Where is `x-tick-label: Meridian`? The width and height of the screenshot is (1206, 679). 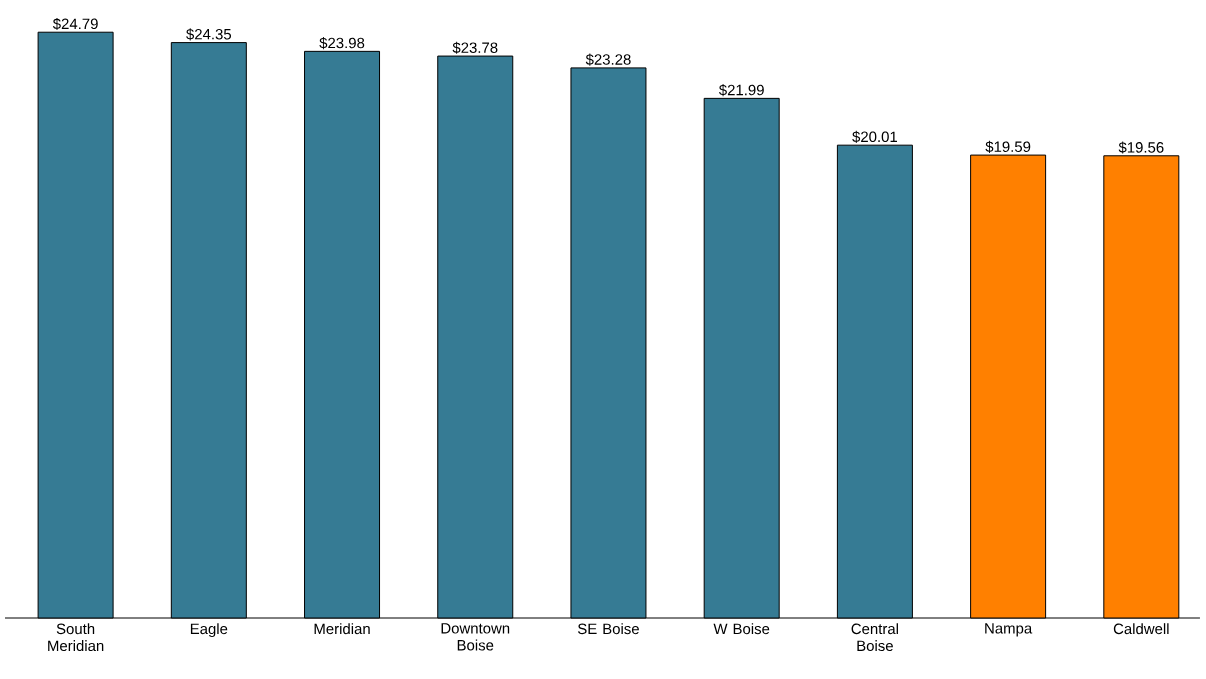 x-tick-label: Meridian is located at coordinates (342, 629).